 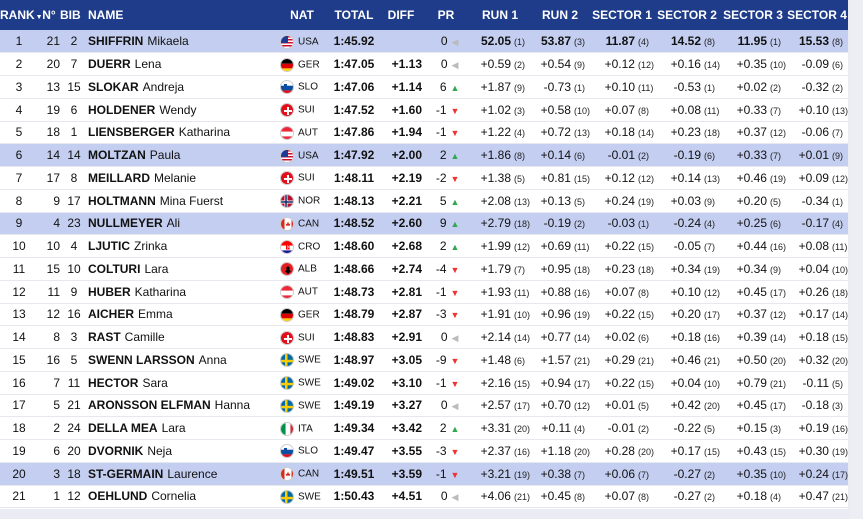 I want to click on athlete-name-cell: ST-GERMAIN Laurence, so click(x=182, y=473).